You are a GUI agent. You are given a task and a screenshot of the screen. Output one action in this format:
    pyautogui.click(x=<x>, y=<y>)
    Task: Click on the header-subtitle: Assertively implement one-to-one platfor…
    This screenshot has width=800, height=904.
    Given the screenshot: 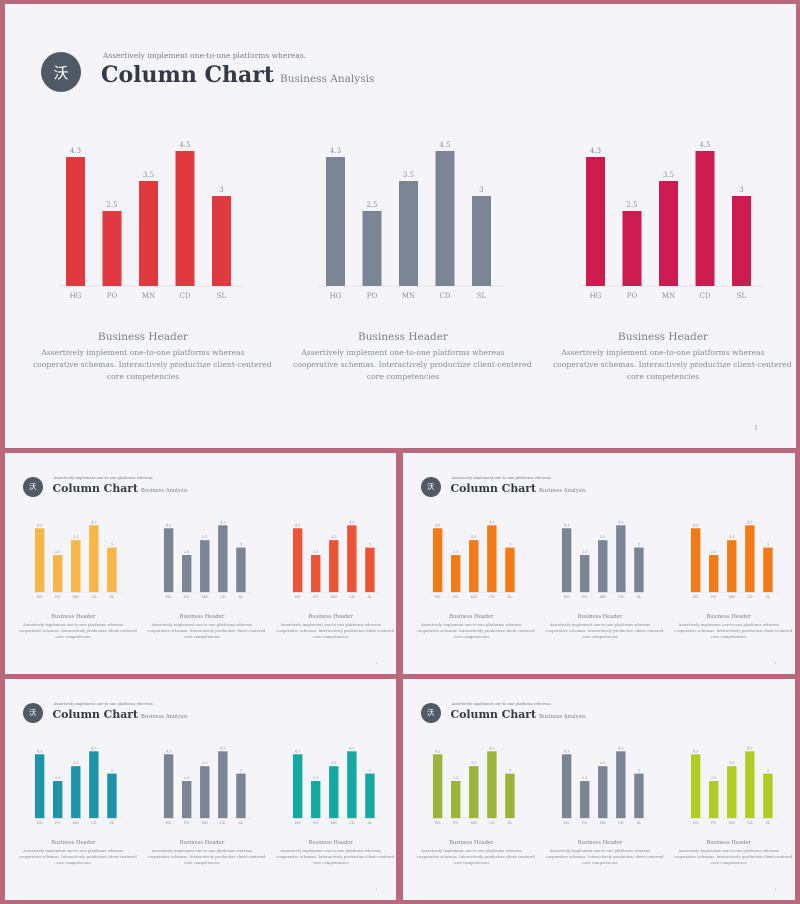 What is the action you would take?
    pyautogui.click(x=205, y=55)
    